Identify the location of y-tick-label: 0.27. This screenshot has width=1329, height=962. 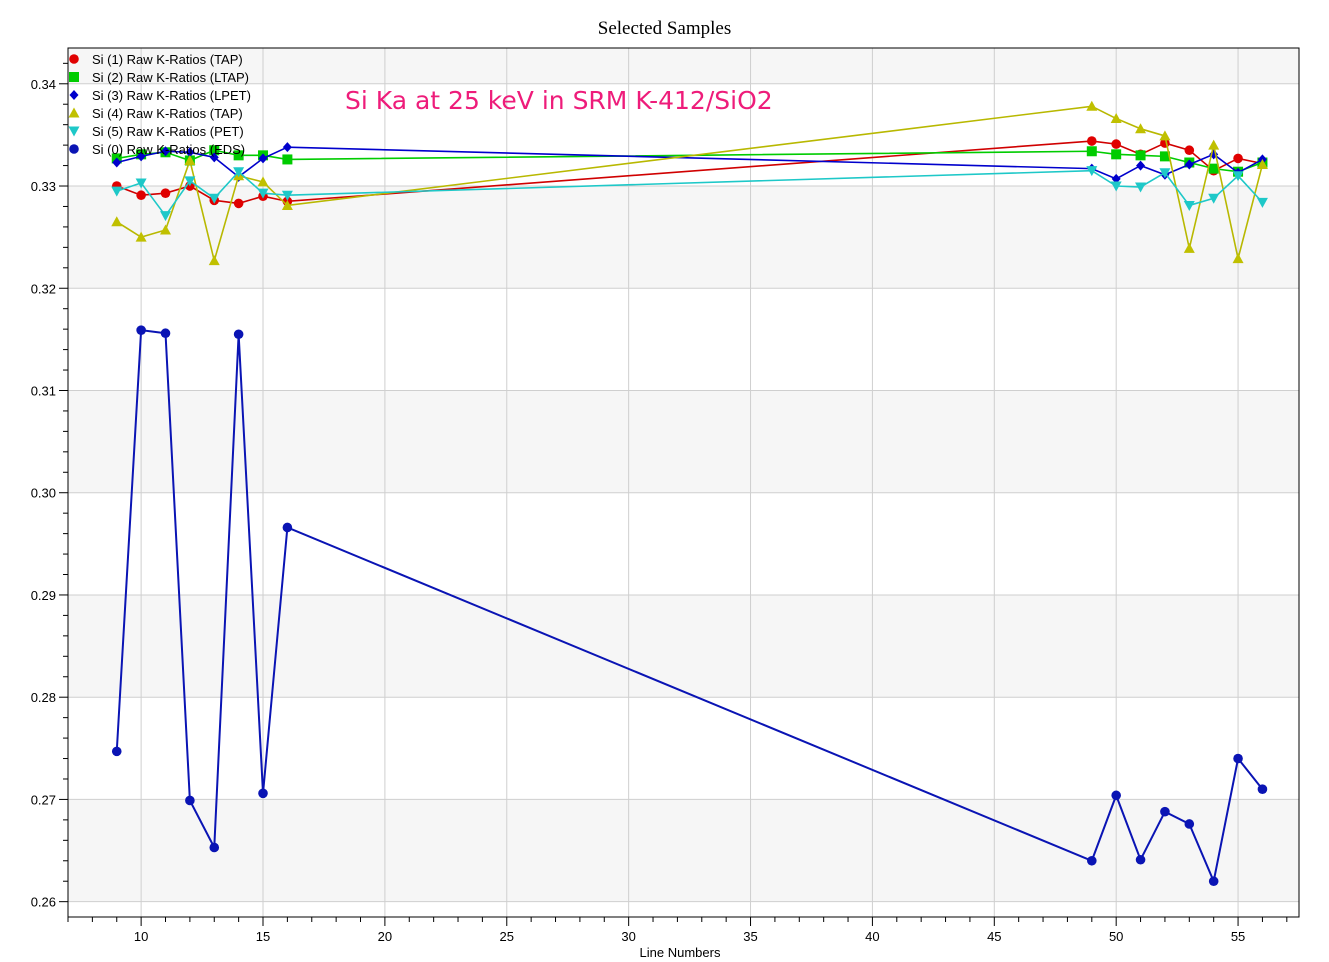
(43, 799).